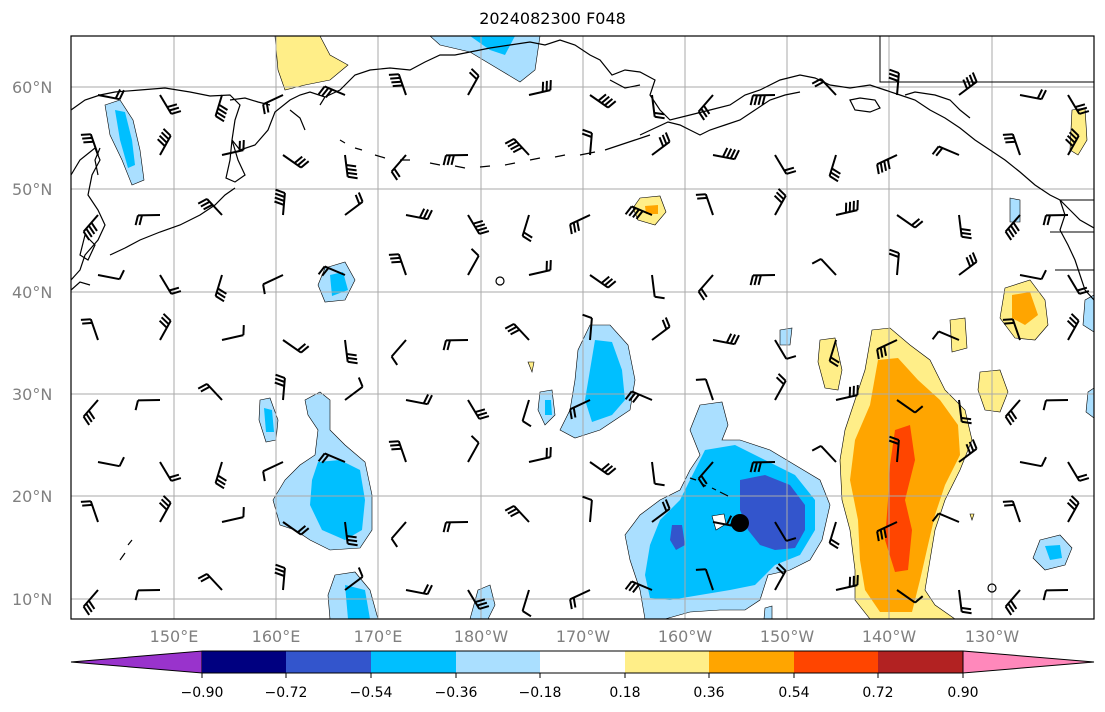  Describe the element at coordinates (889, 636) in the screenshot. I see `lon-label-140w: 140°W` at that location.